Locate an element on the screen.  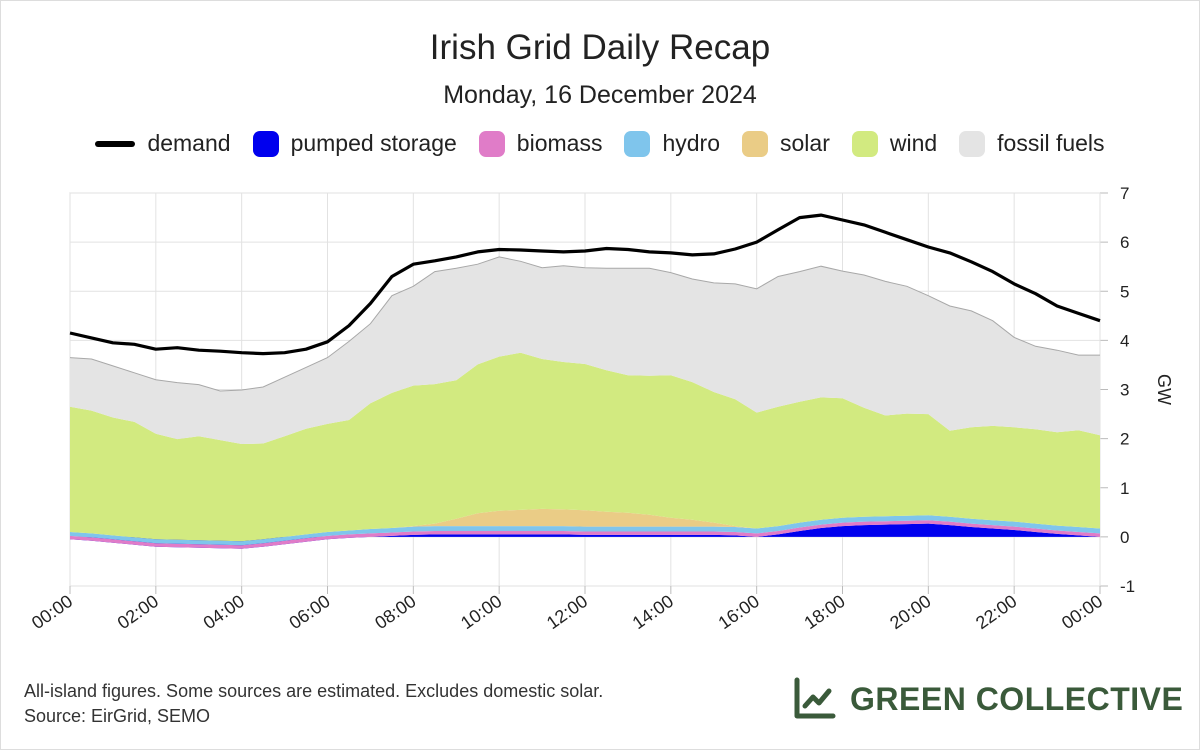
legend-label: solar is located at coordinates (805, 143).